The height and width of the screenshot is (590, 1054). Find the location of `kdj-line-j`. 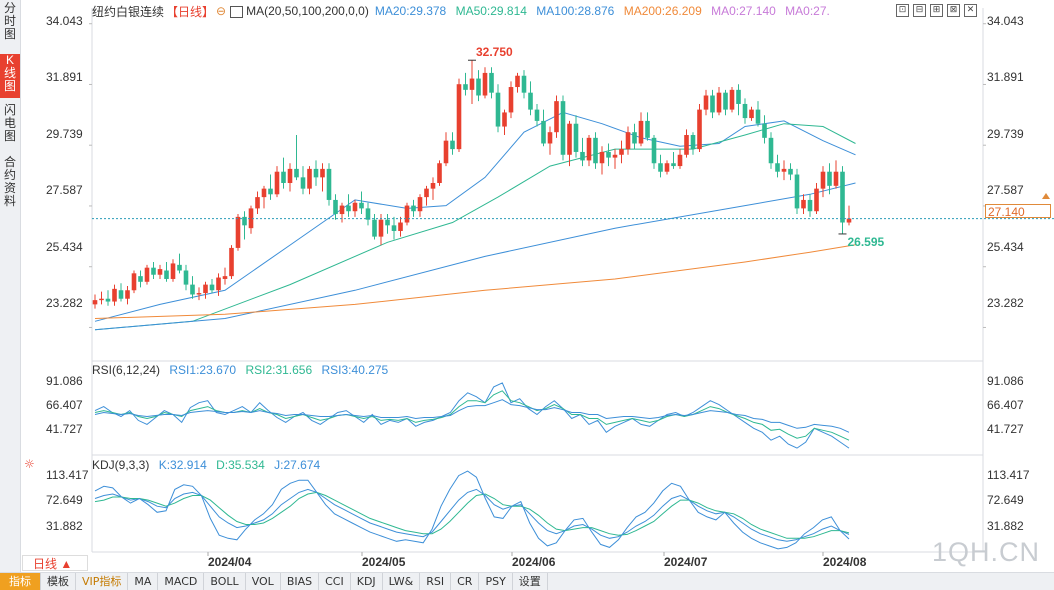

kdj-line-j is located at coordinates (472, 510).